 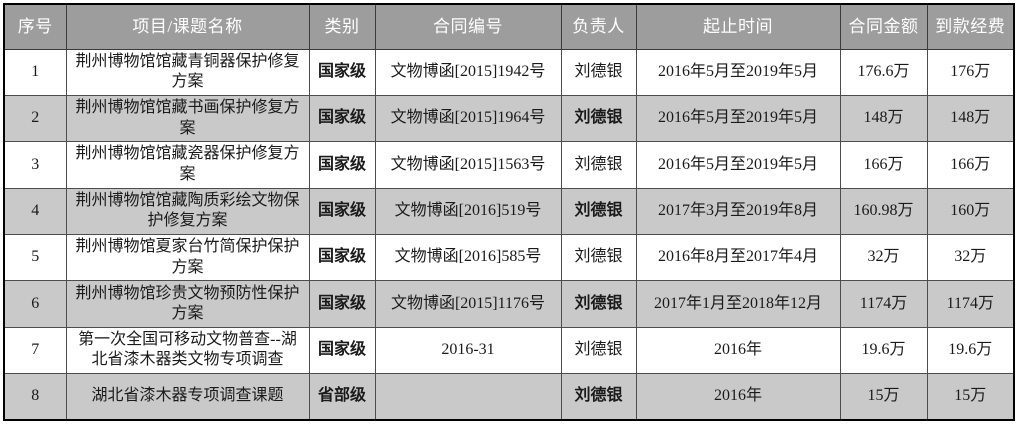 I want to click on cell-name: 荆州博物馆夏家台竹简保护保护方案, so click(x=187, y=257).